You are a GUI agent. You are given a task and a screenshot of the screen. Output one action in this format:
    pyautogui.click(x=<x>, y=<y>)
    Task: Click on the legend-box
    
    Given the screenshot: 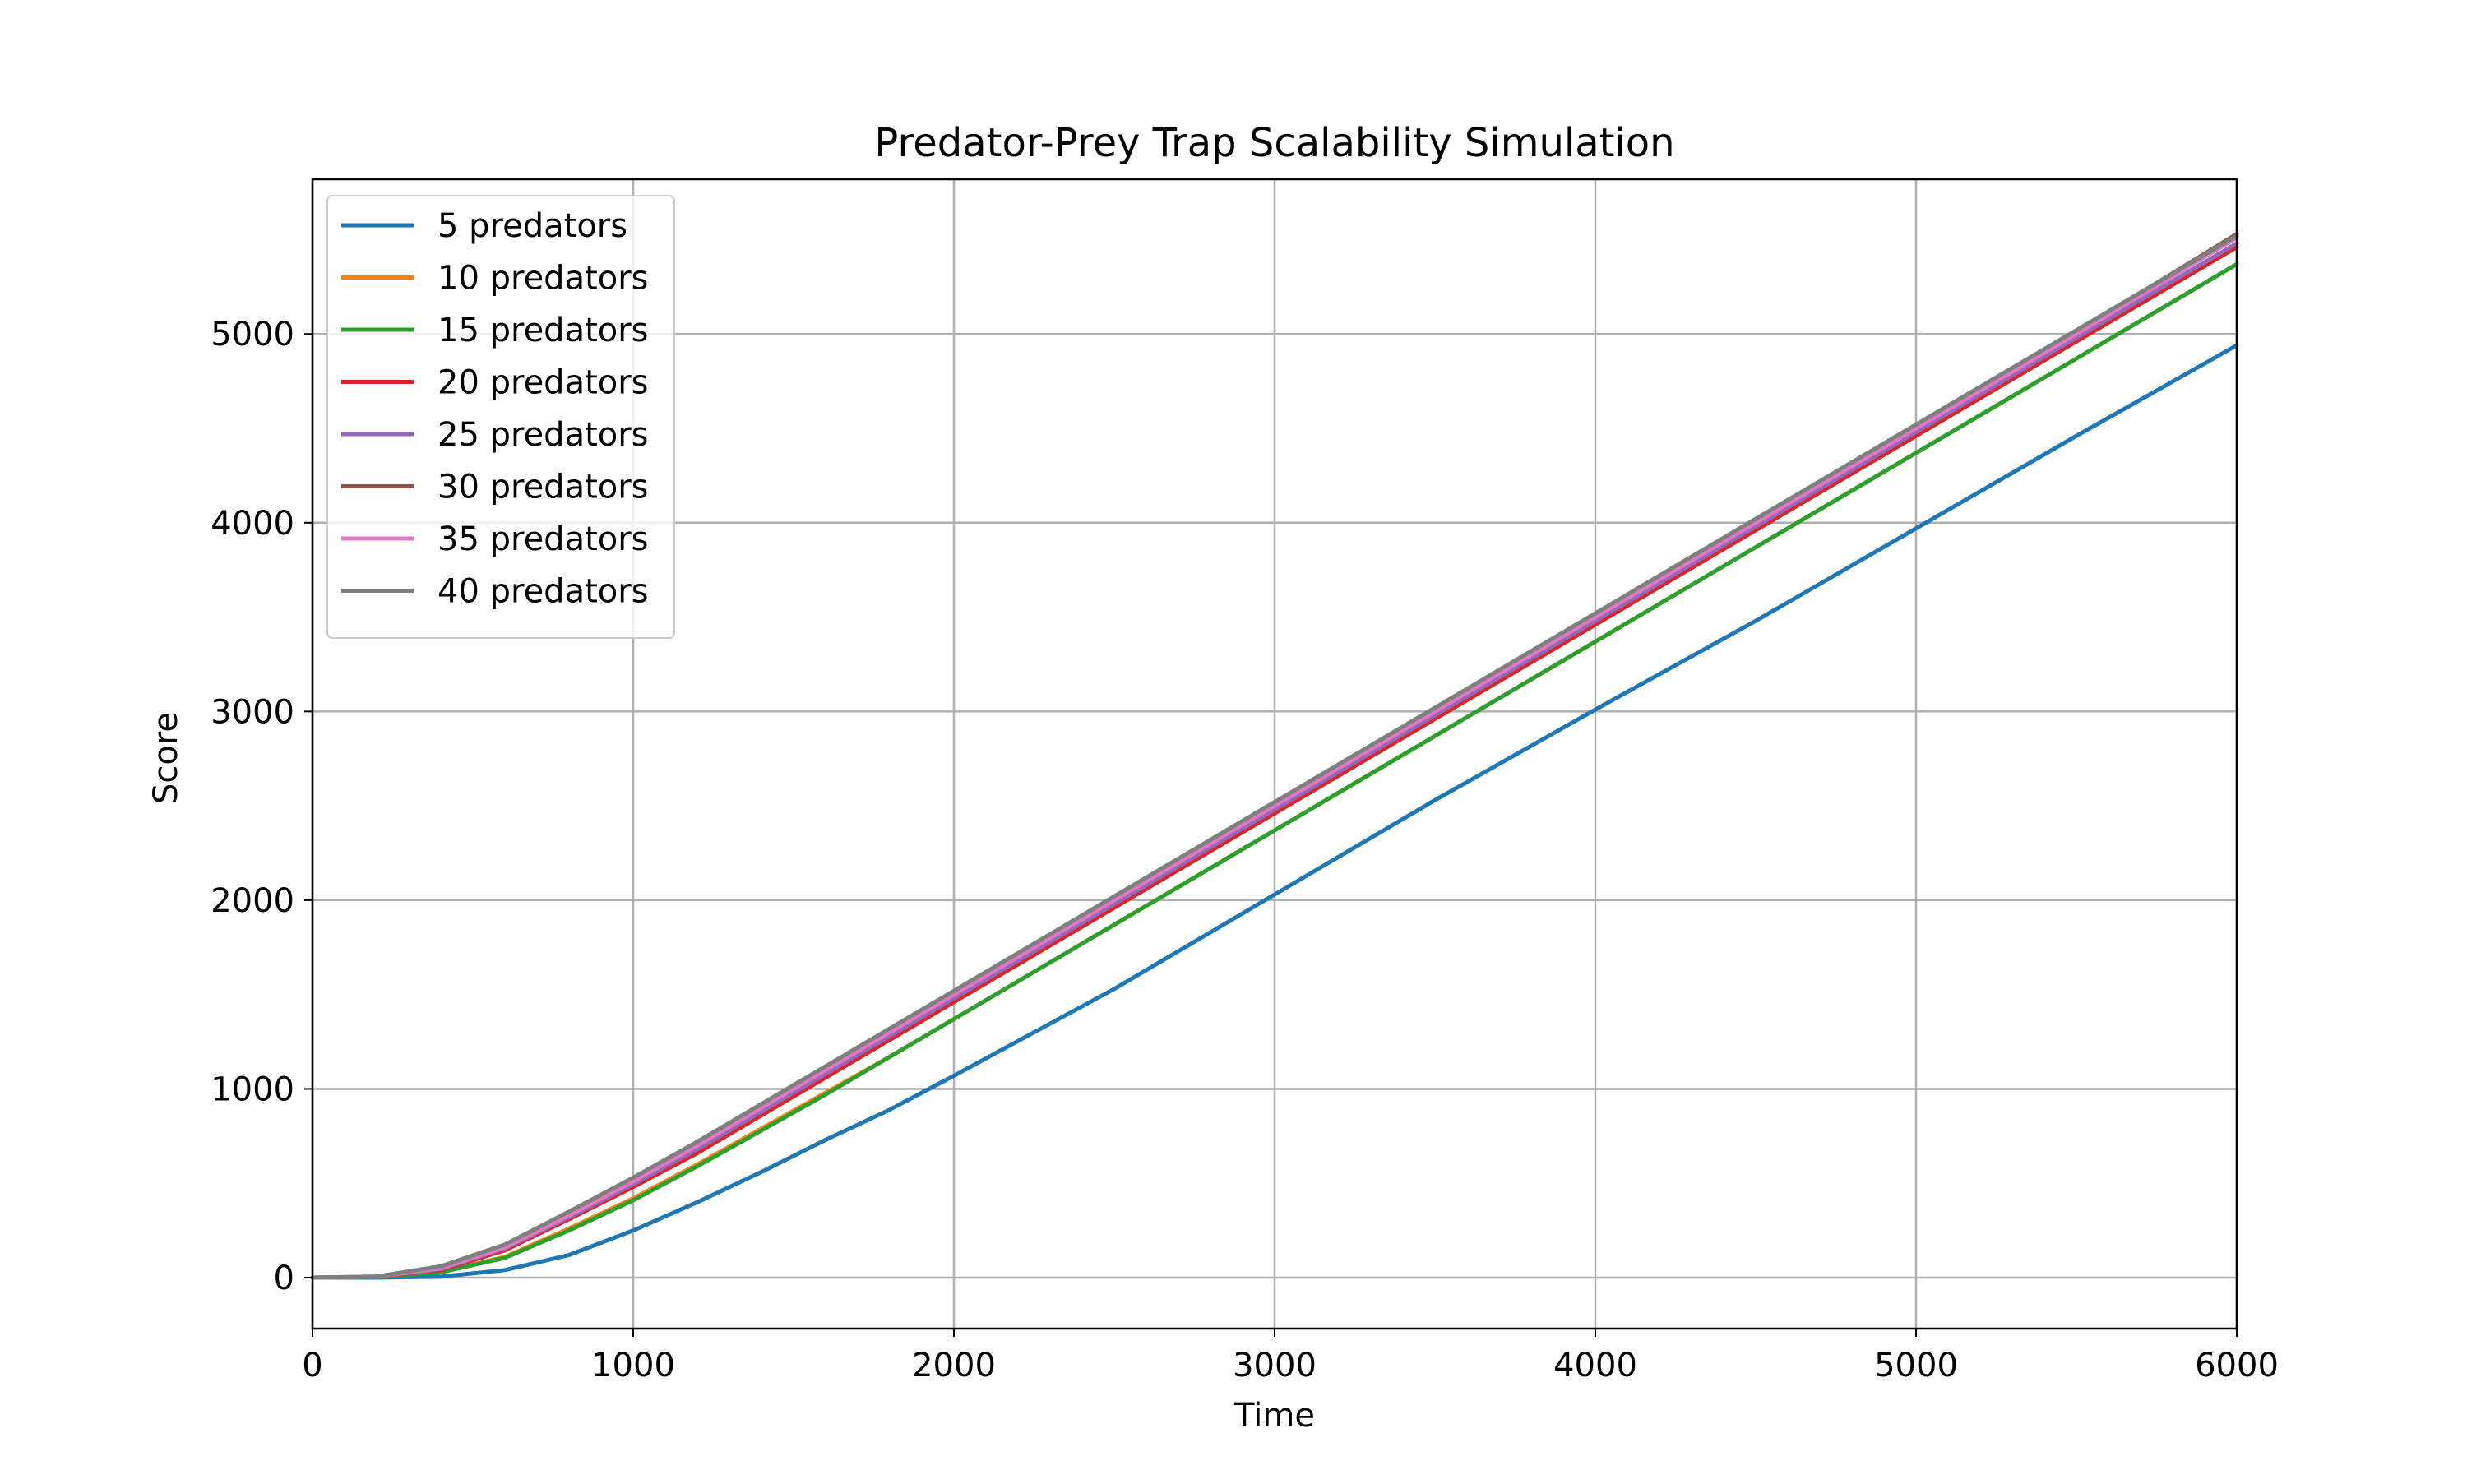 What is the action you would take?
    pyautogui.click(x=500, y=417)
    